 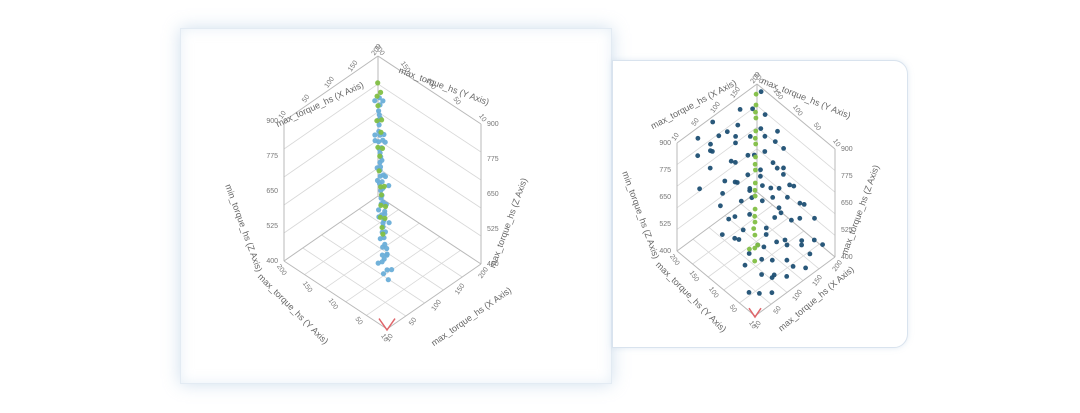 I want to click on x-tick-label-front: 100, so click(x=798, y=296).